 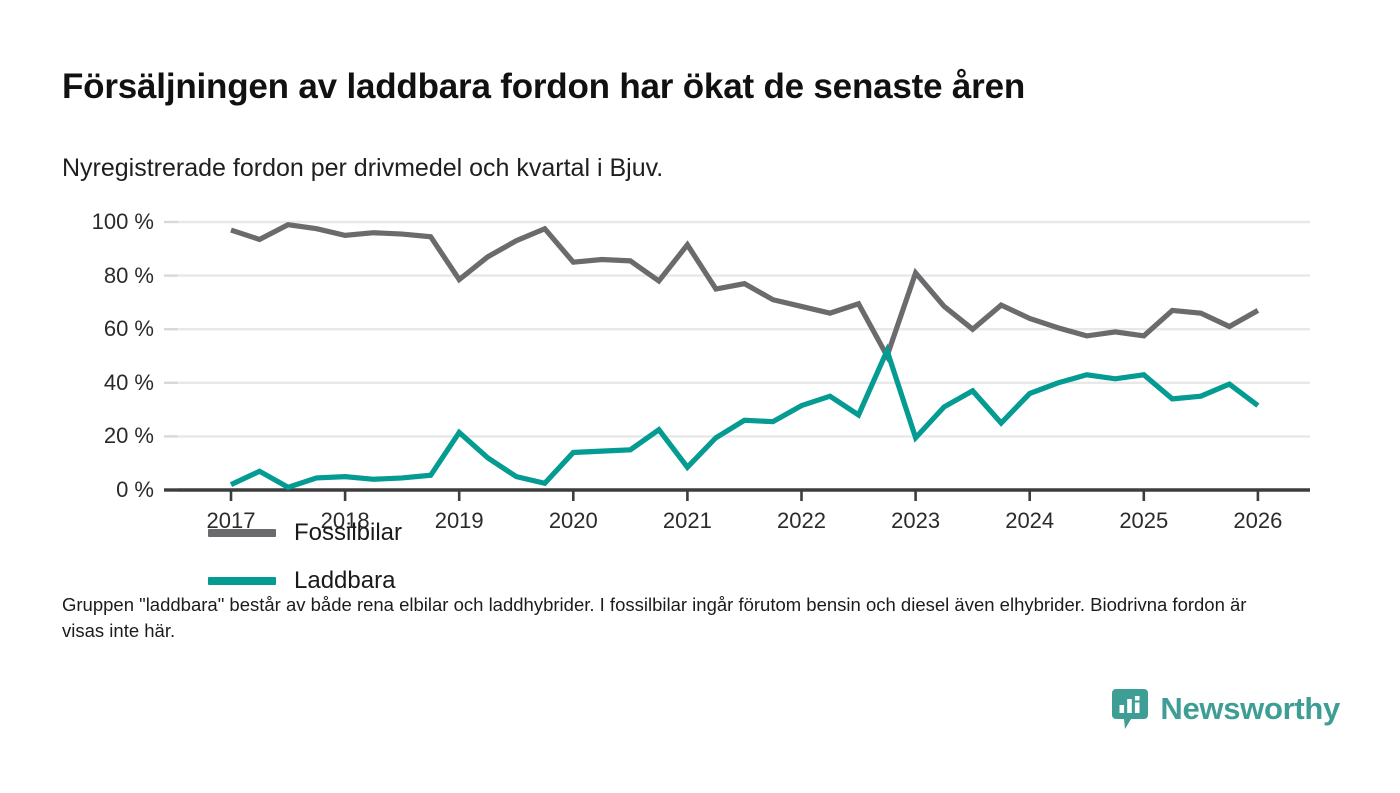 I want to click on y-axis-tick-label: 20 %, so click(x=128, y=436).